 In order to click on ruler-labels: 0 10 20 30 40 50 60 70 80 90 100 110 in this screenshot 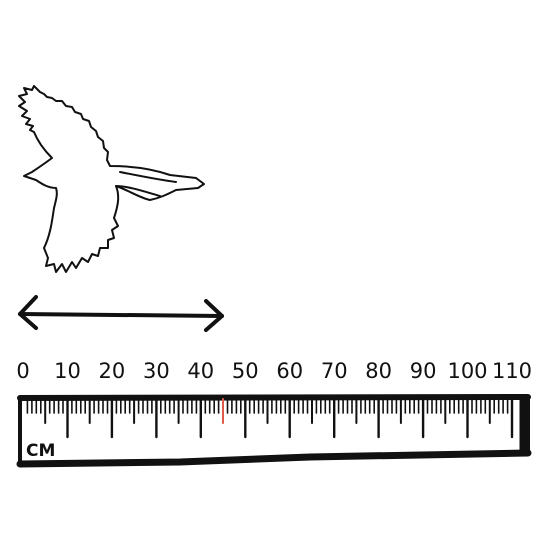, I will do `click(274, 371)`.